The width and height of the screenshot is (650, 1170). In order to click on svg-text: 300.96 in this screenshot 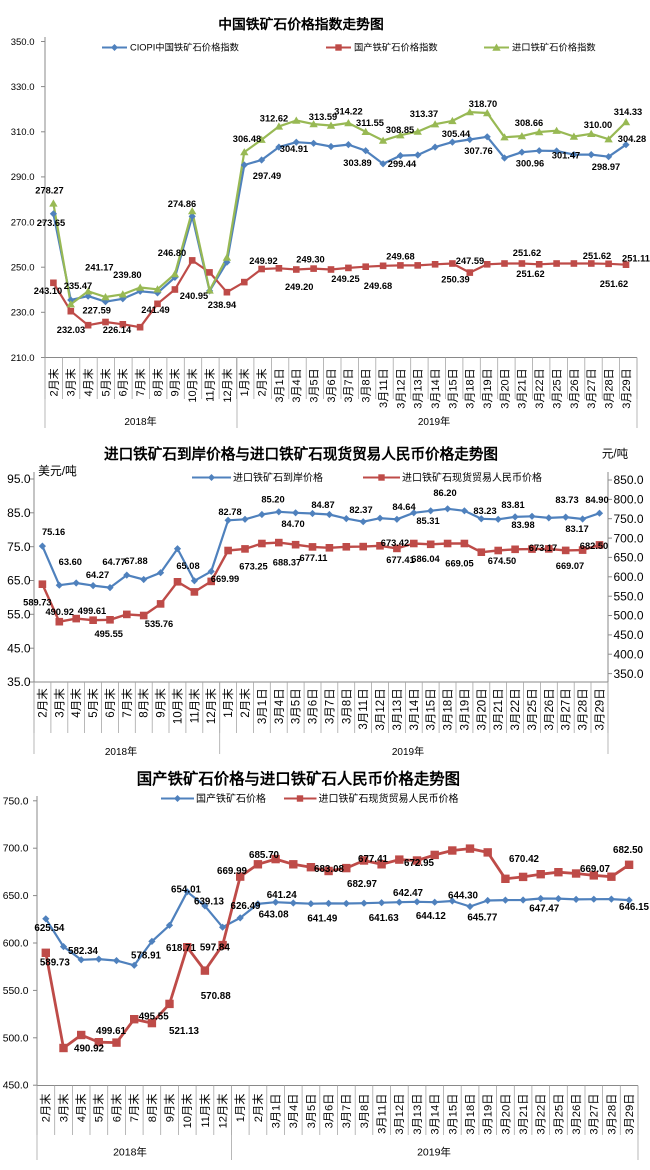, I will do `click(530, 164)`.